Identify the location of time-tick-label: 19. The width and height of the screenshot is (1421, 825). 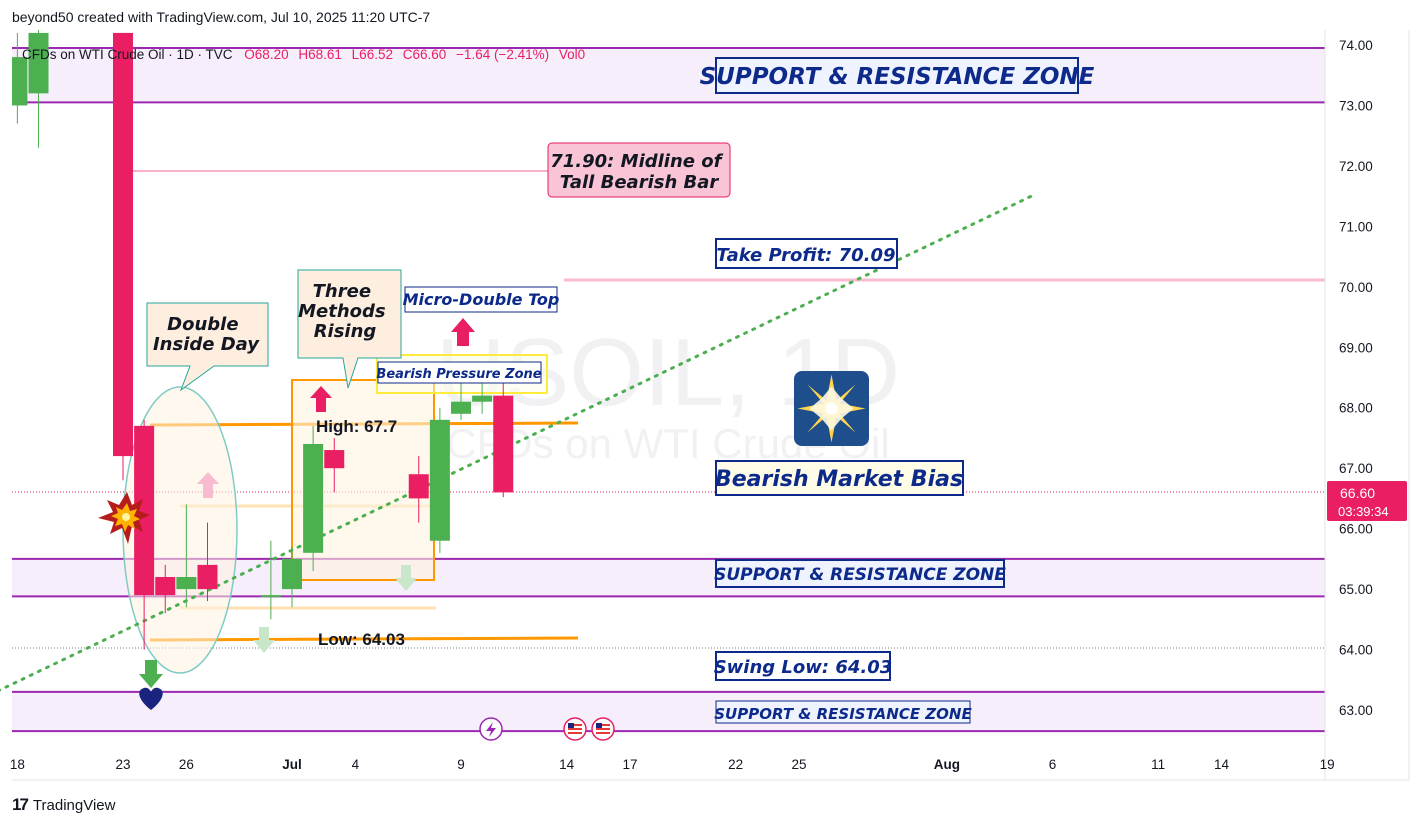
(1327, 764).